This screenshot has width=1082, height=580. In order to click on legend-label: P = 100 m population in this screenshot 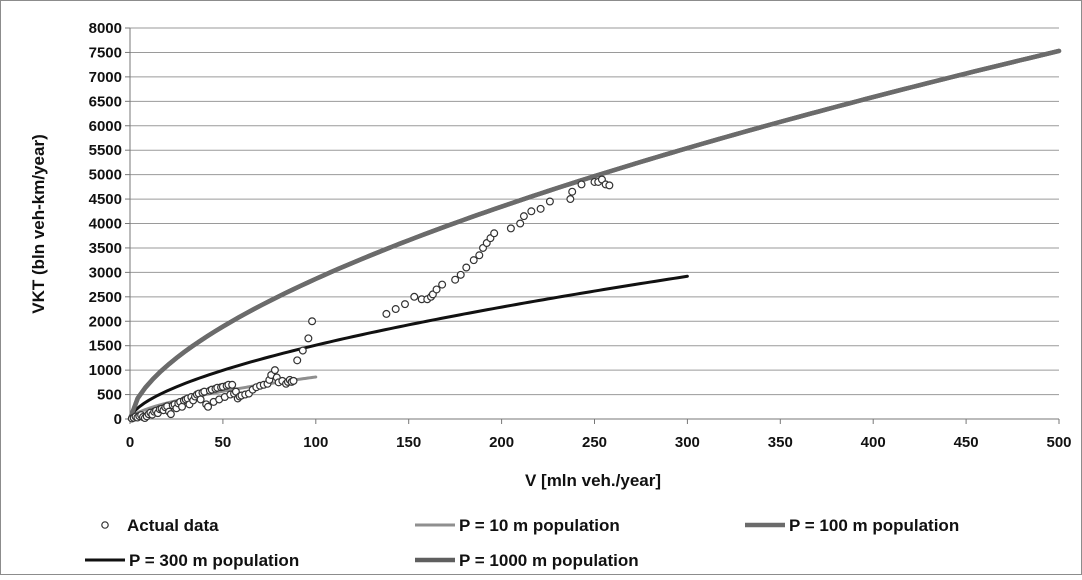, I will do `click(874, 525)`.